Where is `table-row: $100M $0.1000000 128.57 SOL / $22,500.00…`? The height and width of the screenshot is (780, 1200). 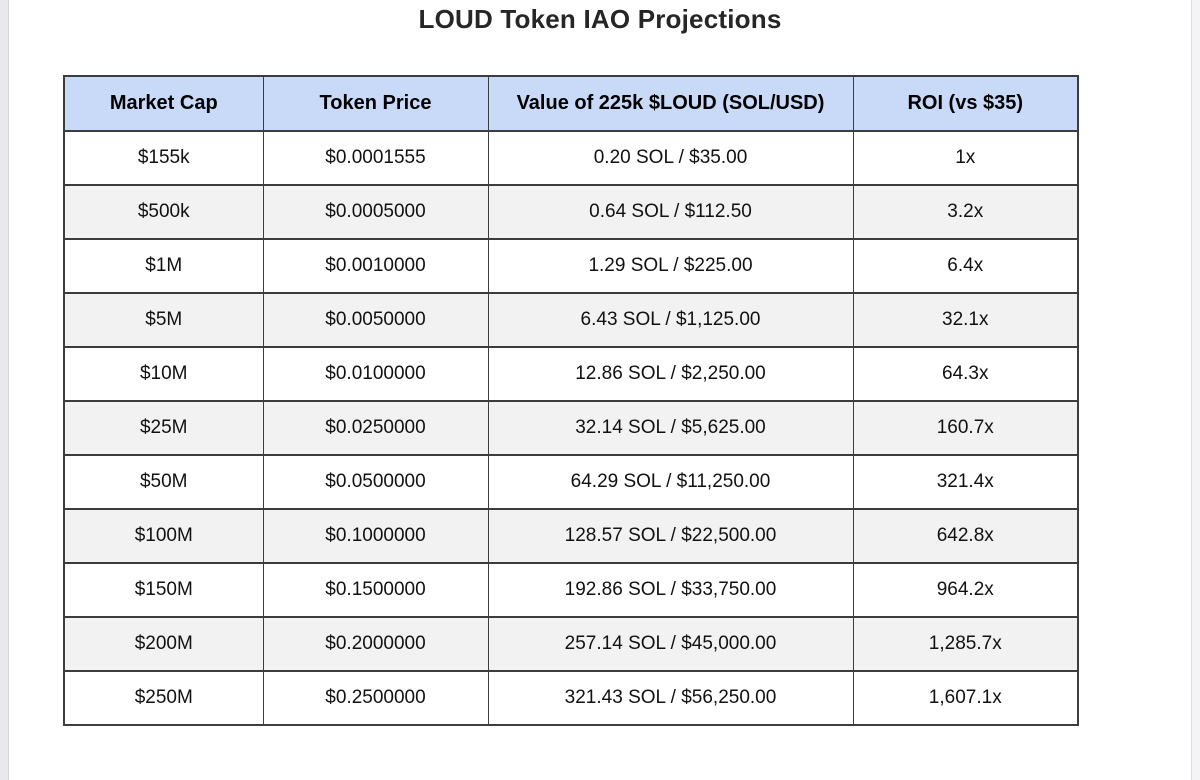 table-row: $100M $0.1000000 128.57 SOL / $22,500.00… is located at coordinates (571, 536).